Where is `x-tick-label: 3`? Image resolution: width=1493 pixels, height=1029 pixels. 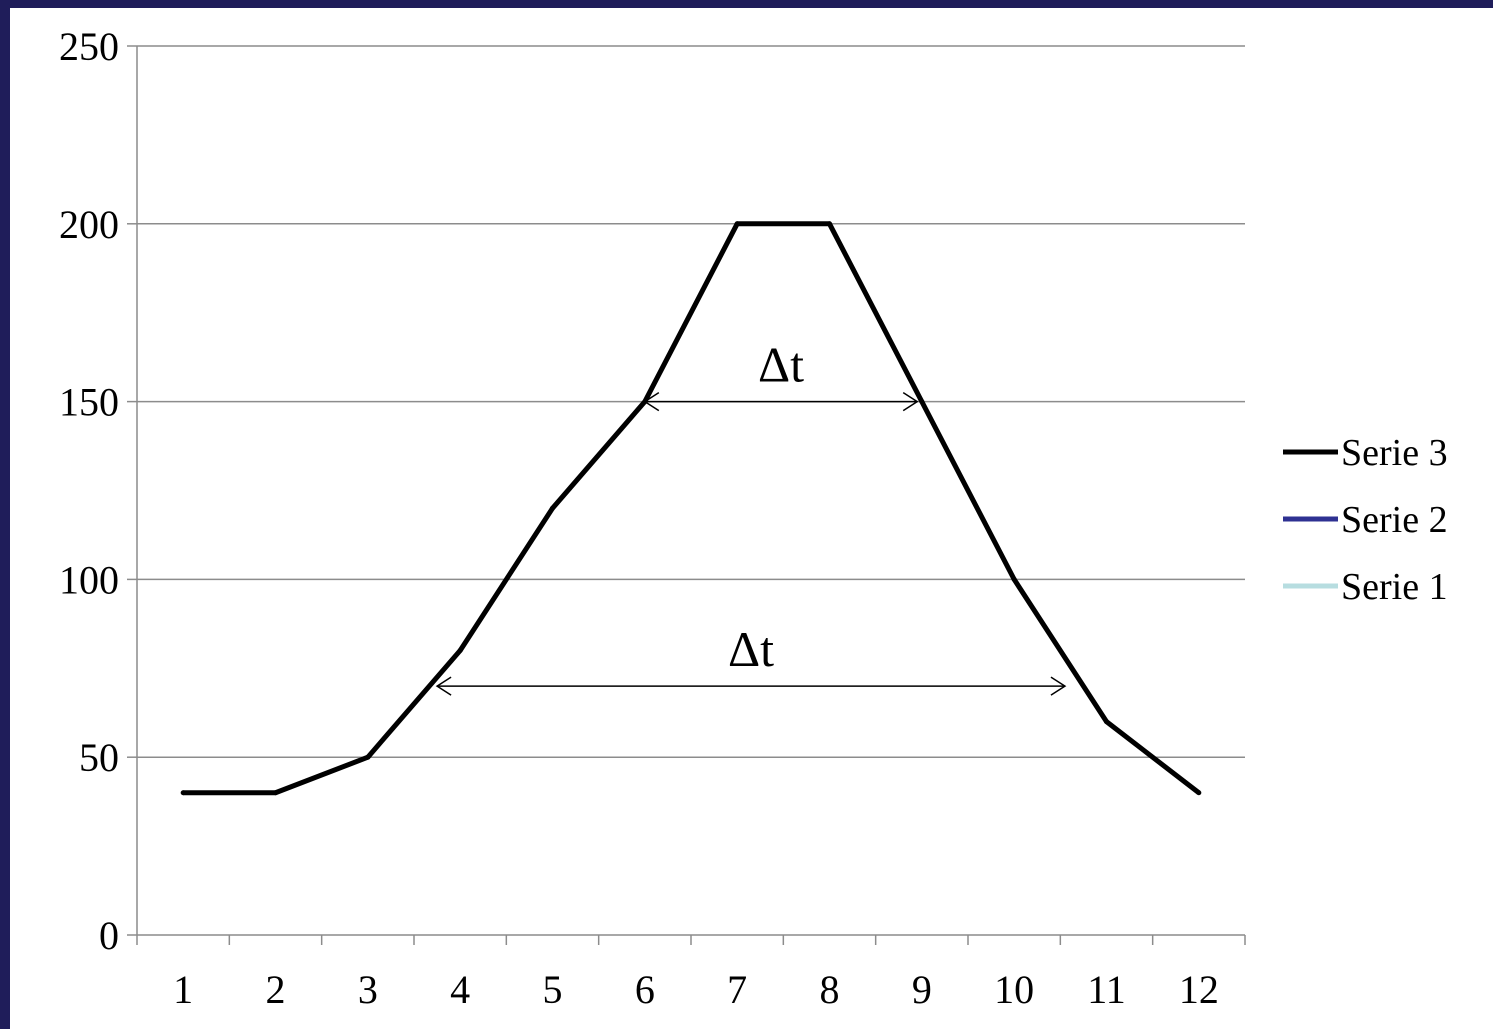 x-tick-label: 3 is located at coordinates (368, 989).